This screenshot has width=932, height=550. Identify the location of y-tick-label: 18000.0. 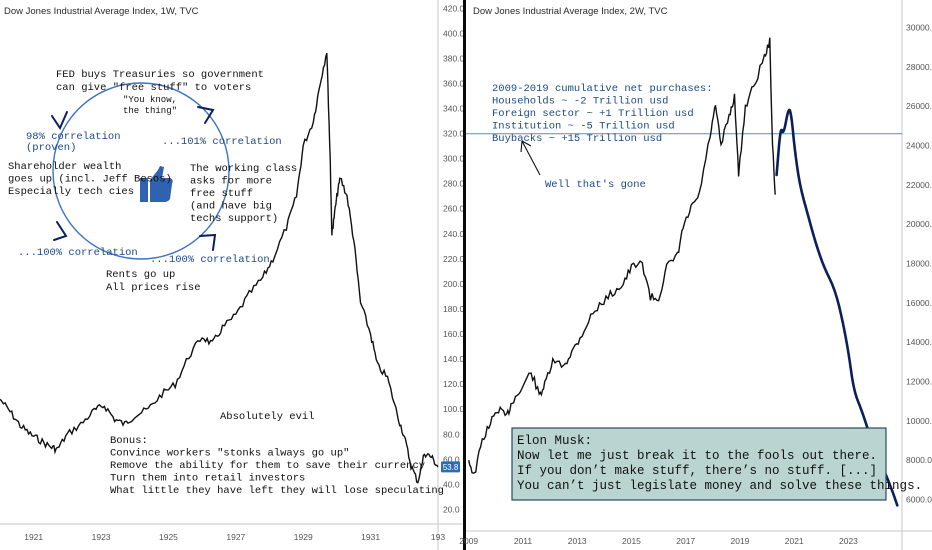
(919, 264).